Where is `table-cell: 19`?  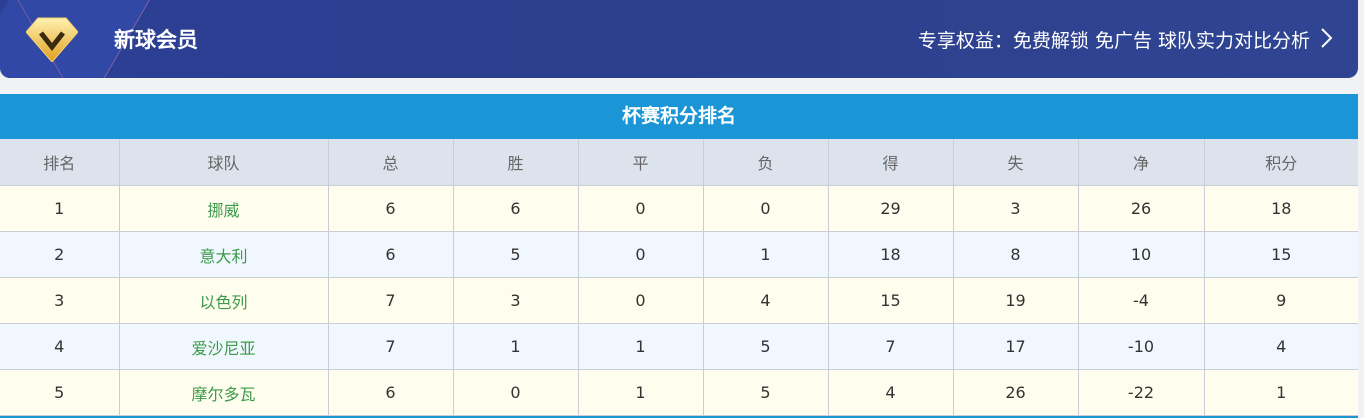 table-cell: 19 is located at coordinates (1015, 300).